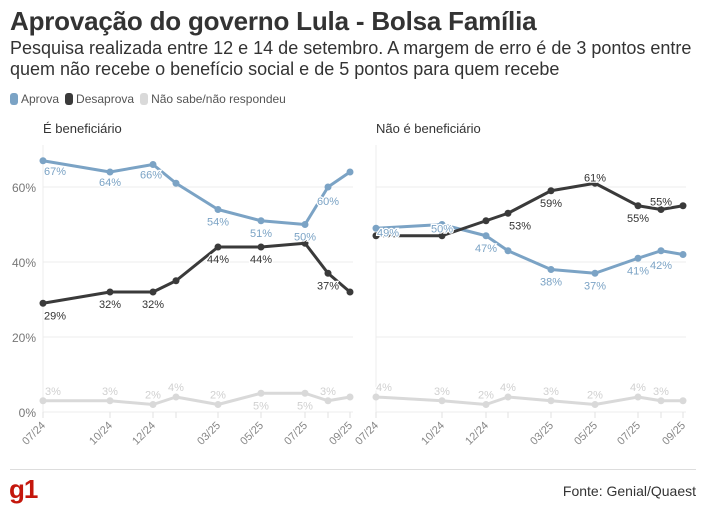 Image resolution: width=706 pixels, height=514 pixels. I want to click on data-label: 59%, so click(551, 204).